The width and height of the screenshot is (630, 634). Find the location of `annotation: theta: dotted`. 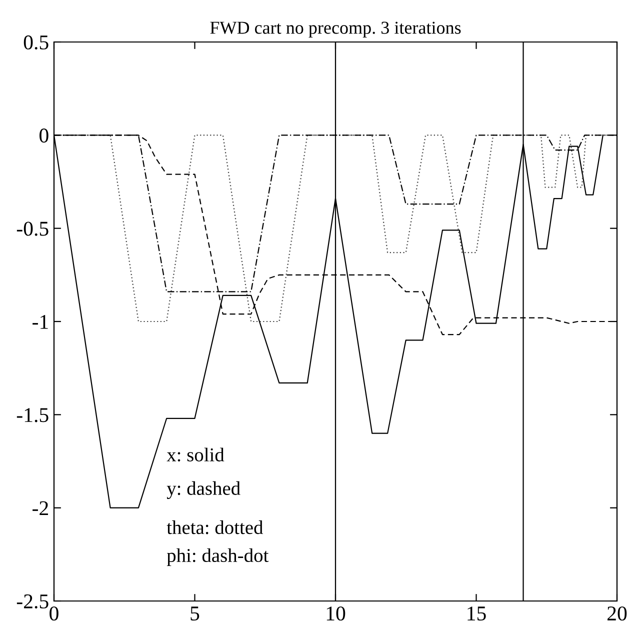

annotation: theta: dotted is located at coordinates (215, 527).